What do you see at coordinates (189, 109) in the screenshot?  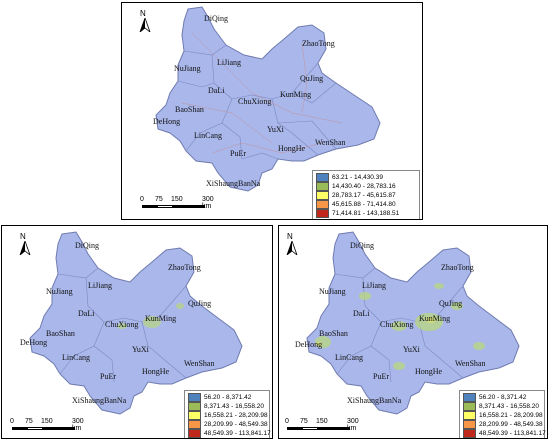 I see `city-label: BaoShan` at bounding box center [189, 109].